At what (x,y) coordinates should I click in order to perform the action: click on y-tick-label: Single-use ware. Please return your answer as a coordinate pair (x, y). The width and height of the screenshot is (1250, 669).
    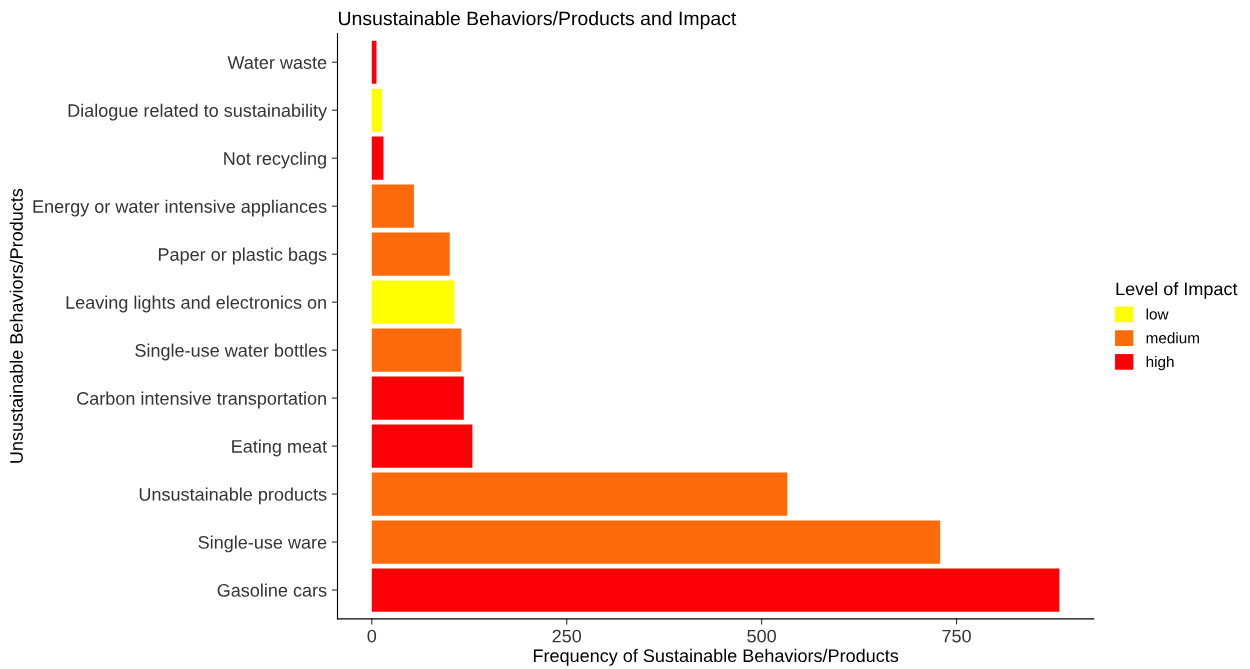
    Looking at the image, I should click on (262, 544).